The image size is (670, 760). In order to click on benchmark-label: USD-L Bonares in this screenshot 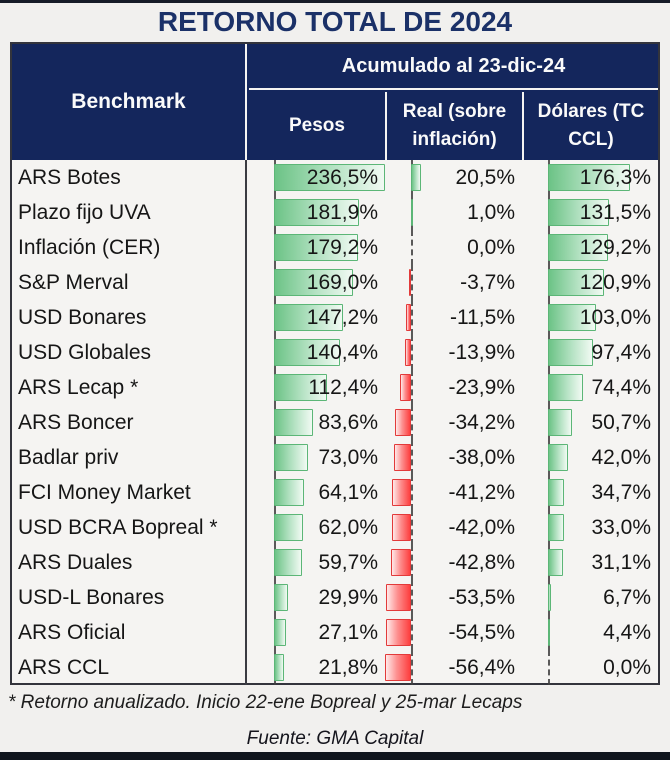, I will do `click(129, 597)`.